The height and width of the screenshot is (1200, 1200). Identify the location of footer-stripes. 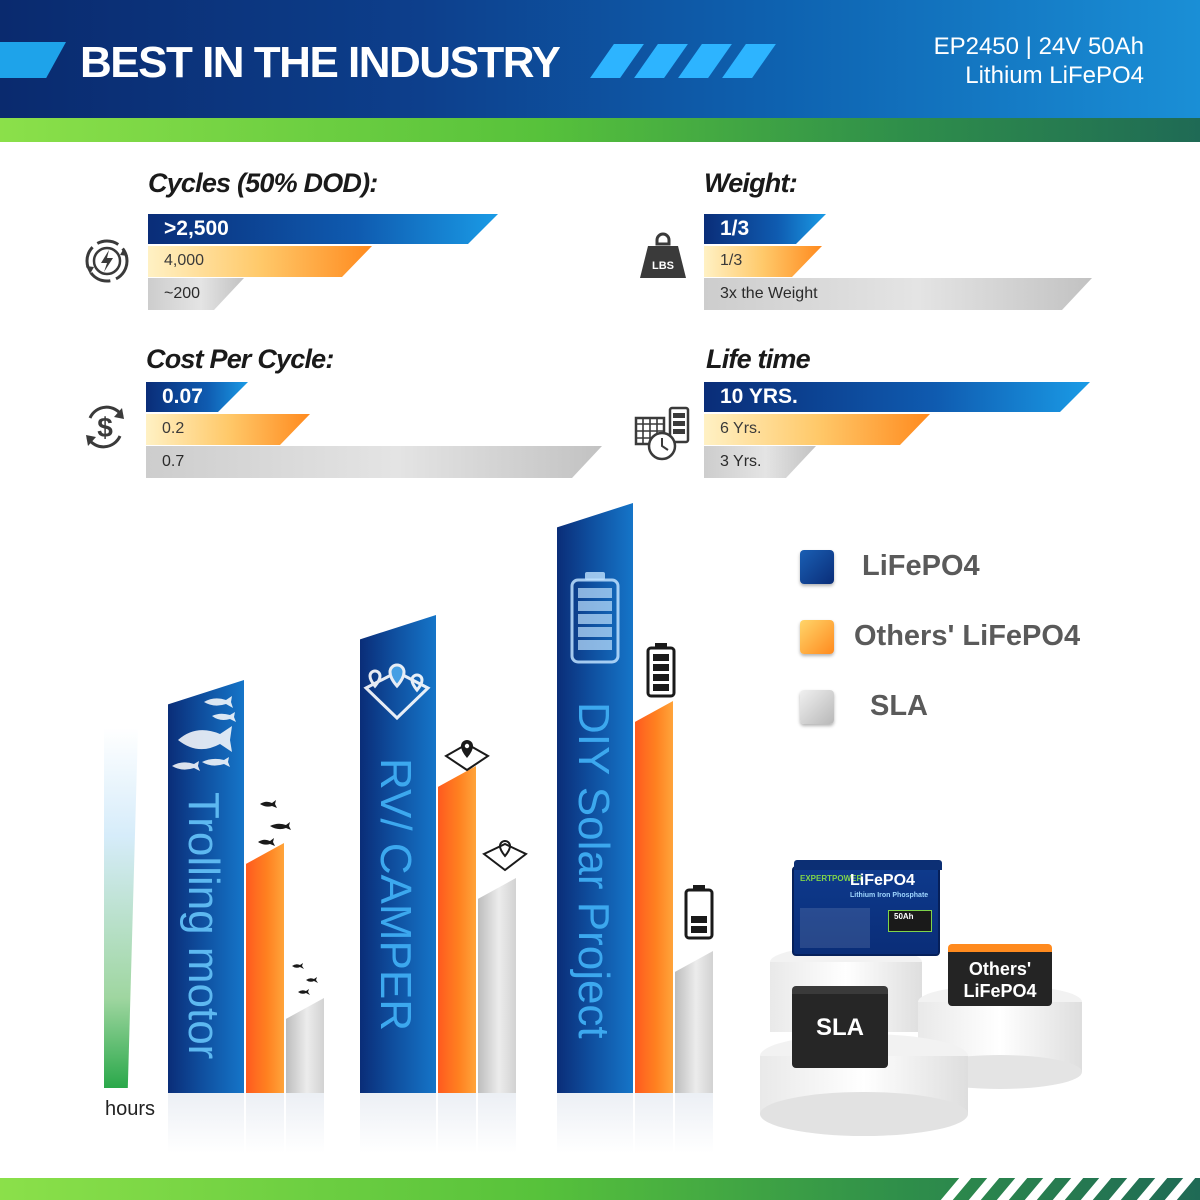
(1065, 1189).